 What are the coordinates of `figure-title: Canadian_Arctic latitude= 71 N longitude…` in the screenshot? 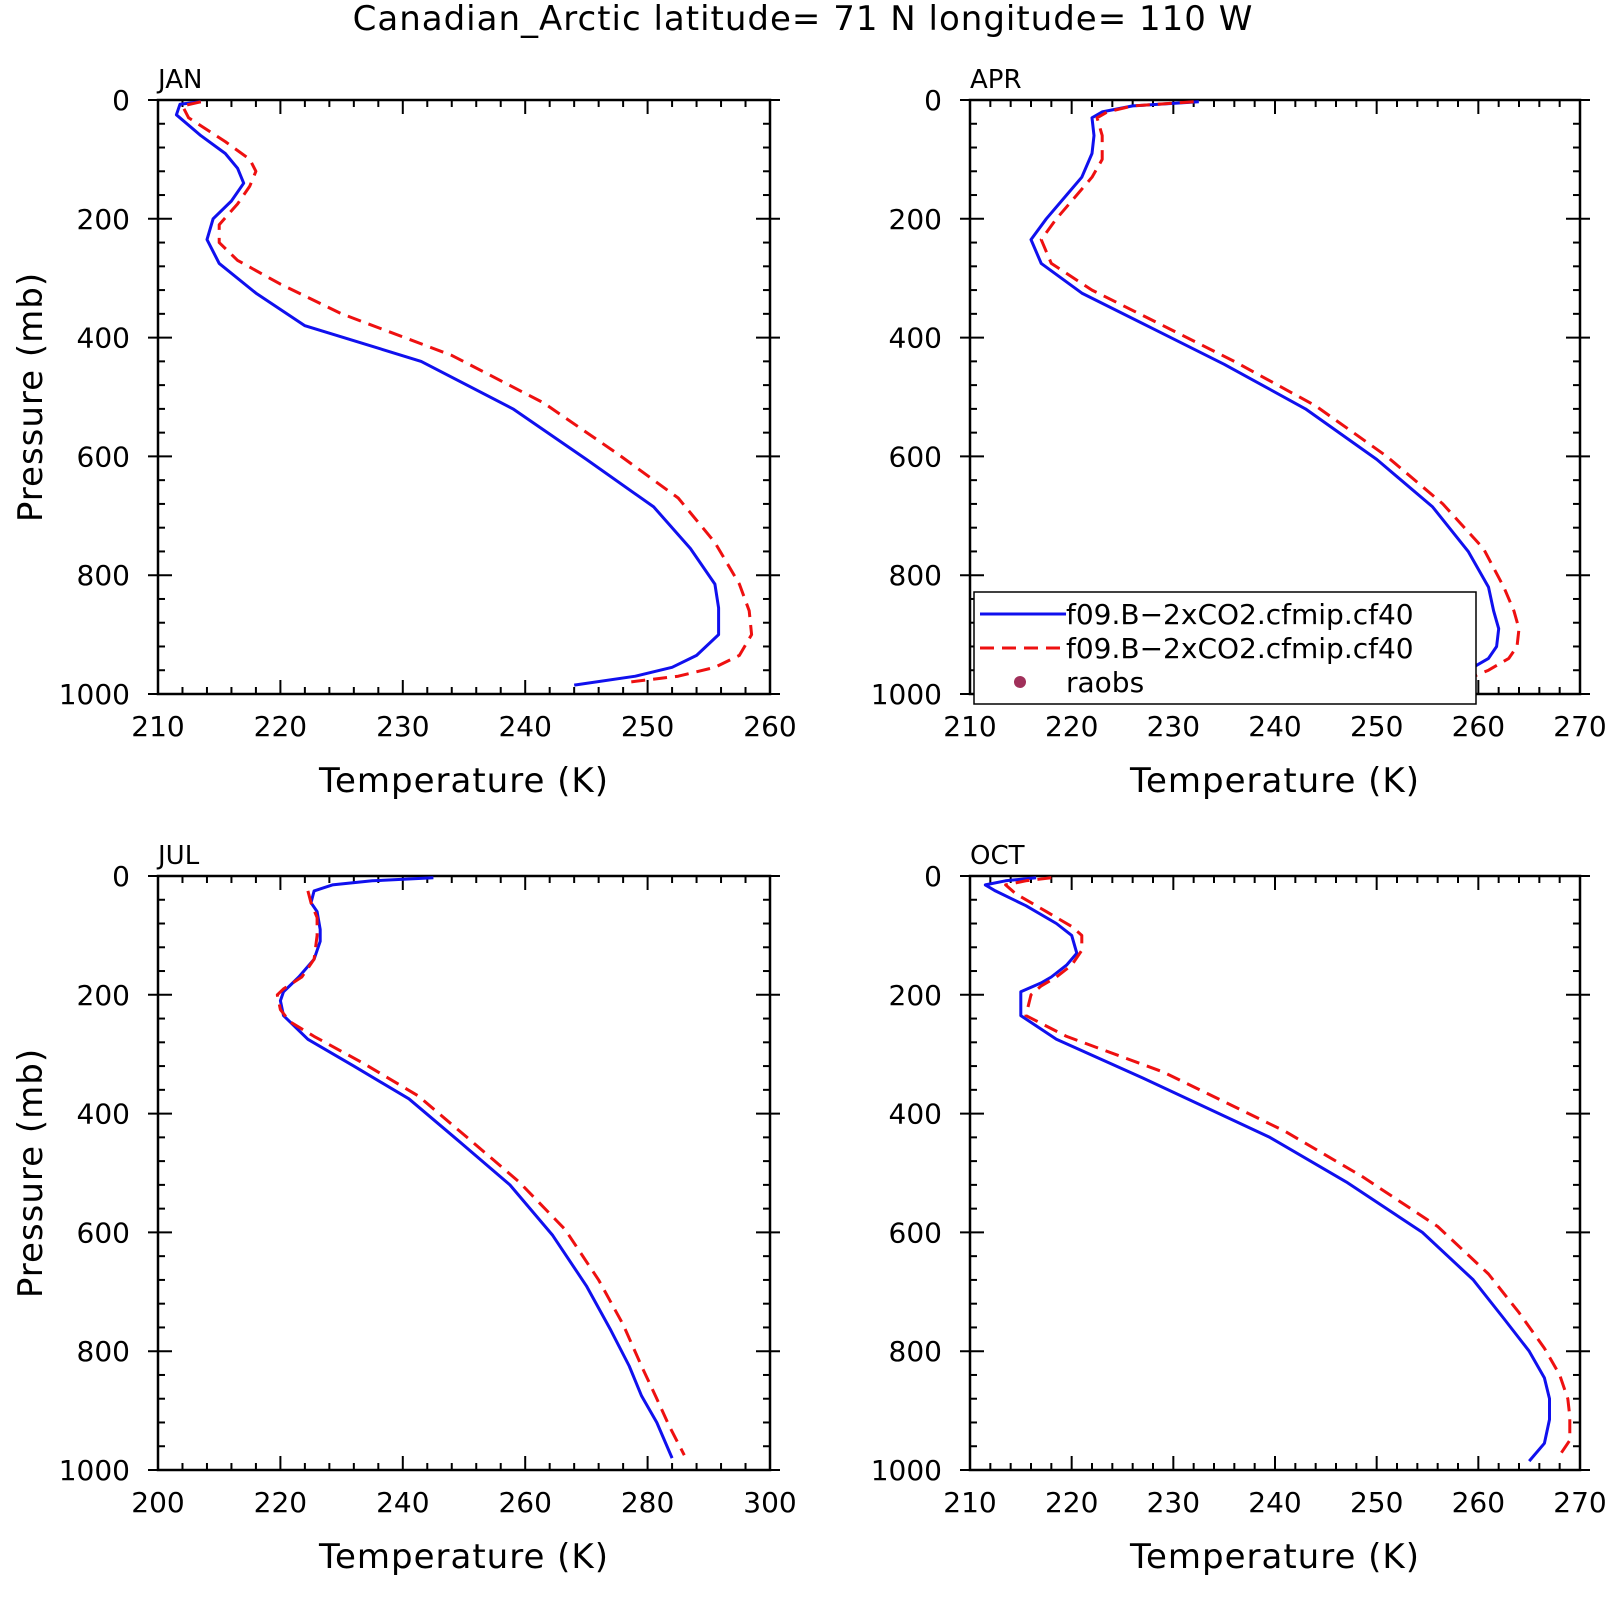 It's located at (803, 19).